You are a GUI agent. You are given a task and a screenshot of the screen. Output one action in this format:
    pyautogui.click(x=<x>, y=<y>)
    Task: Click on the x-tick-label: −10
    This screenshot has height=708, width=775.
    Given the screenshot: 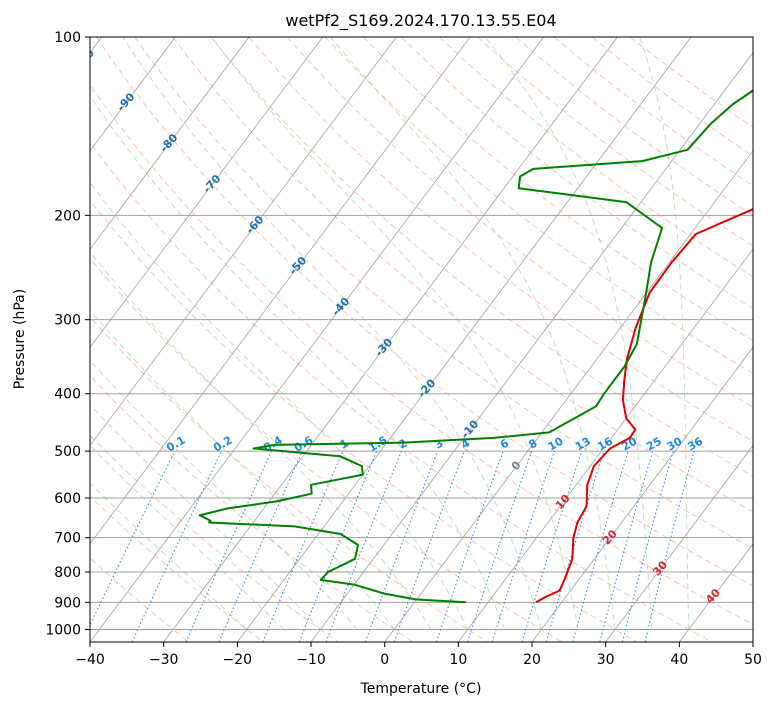 What is the action you would take?
    pyautogui.click(x=311, y=660)
    